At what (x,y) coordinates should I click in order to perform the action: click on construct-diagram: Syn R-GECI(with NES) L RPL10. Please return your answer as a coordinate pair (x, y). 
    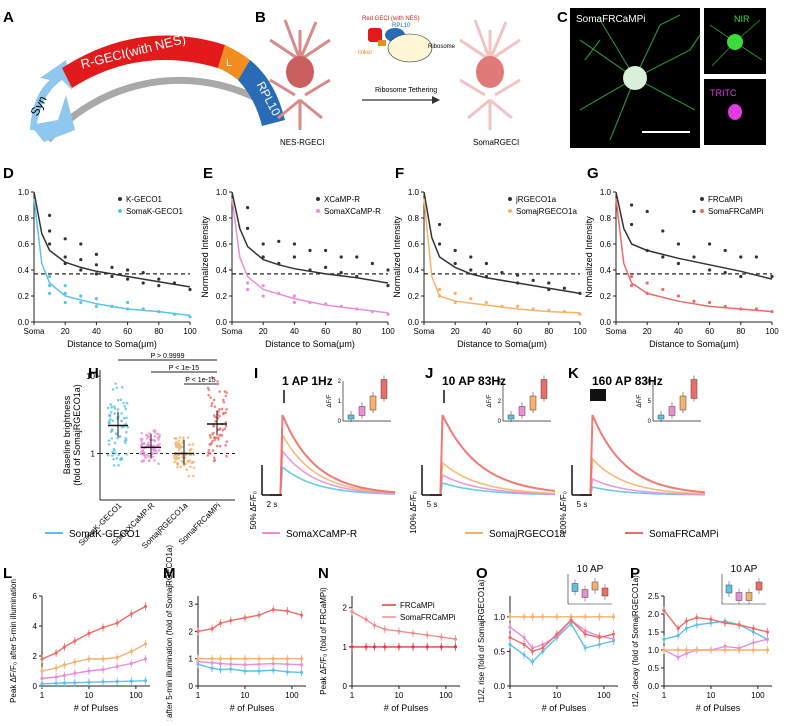
    Looking at the image, I should click on (156, 87).